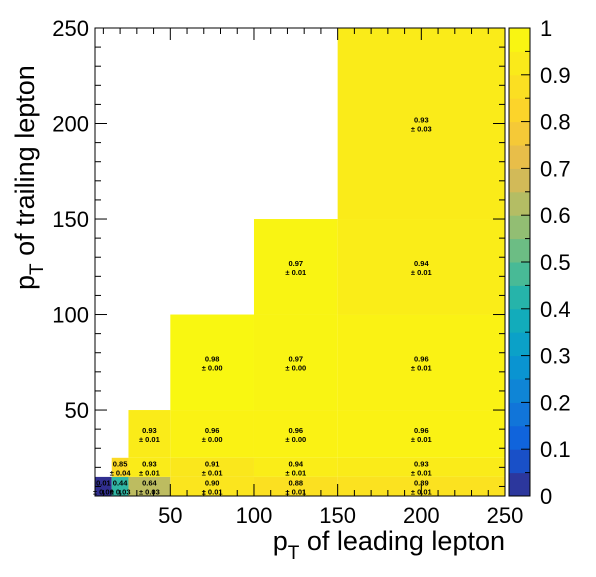 This screenshot has width=596, height=577. I want to click on colorbar-tick-label: 0.2, so click(555, 402).